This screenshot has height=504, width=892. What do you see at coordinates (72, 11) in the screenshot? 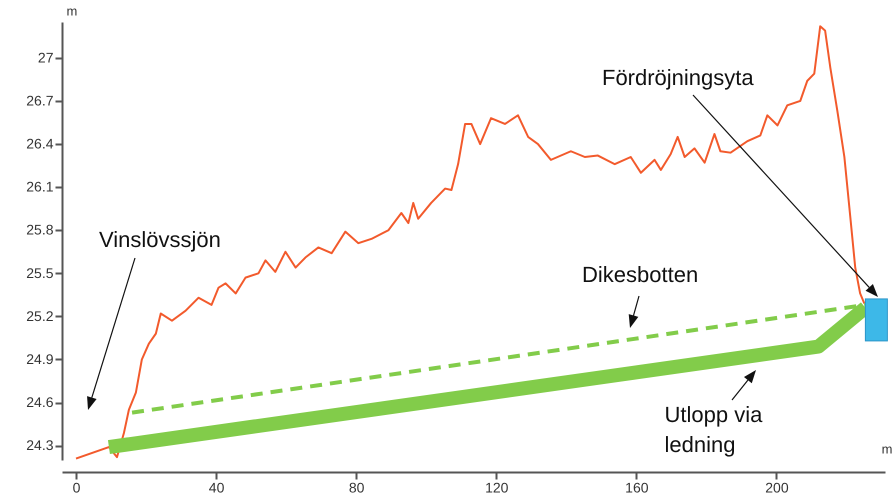
I see `y-axis-title: m` at bounding box center [72, 11].